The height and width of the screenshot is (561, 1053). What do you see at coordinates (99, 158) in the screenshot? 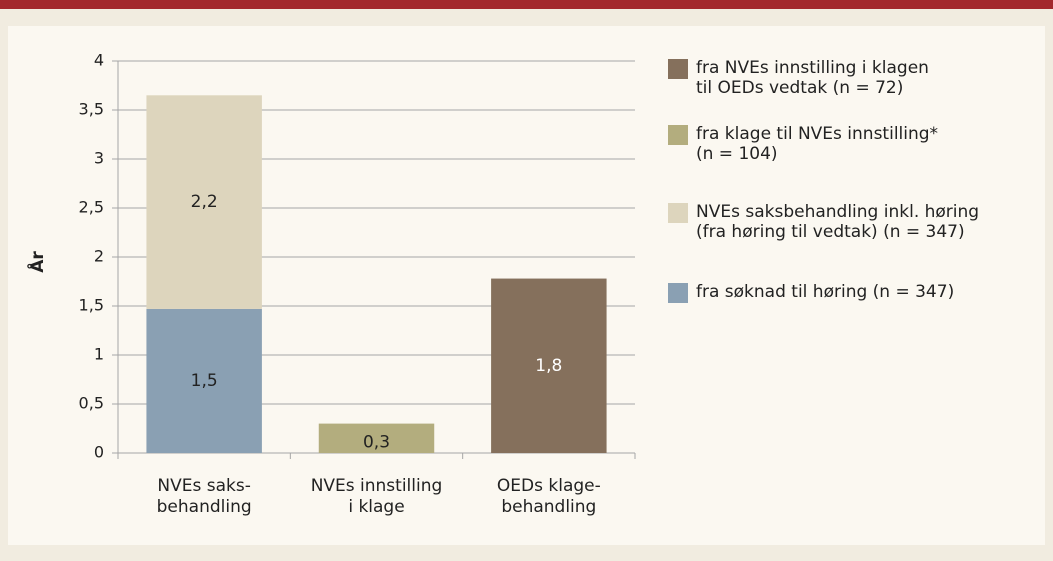
I see `y-tick-label: 3` at bounding box center [99, 158].